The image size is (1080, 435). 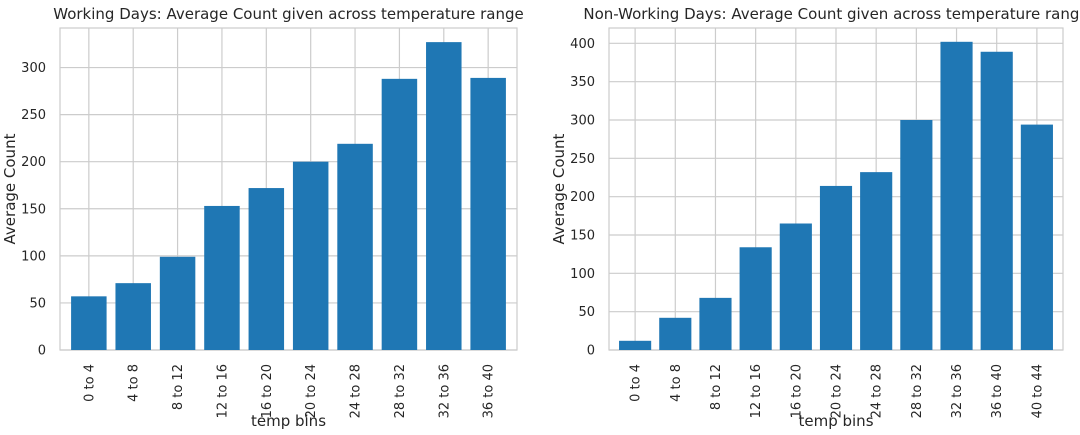 I want to click on y-tick-labels: 0 50 100 150 200 250 300 350 400, so click(x=582, y=198).